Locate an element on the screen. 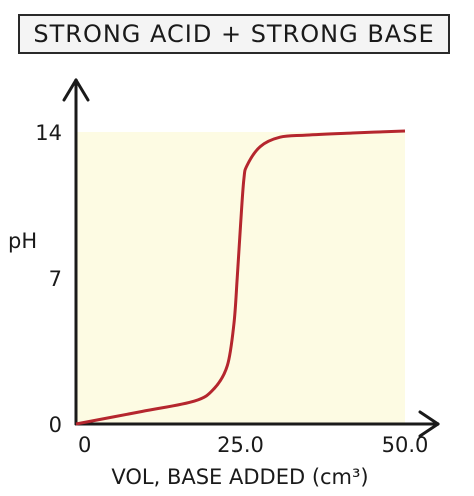  x-tick-label: 50.0 is located at coordinates (405, 445).